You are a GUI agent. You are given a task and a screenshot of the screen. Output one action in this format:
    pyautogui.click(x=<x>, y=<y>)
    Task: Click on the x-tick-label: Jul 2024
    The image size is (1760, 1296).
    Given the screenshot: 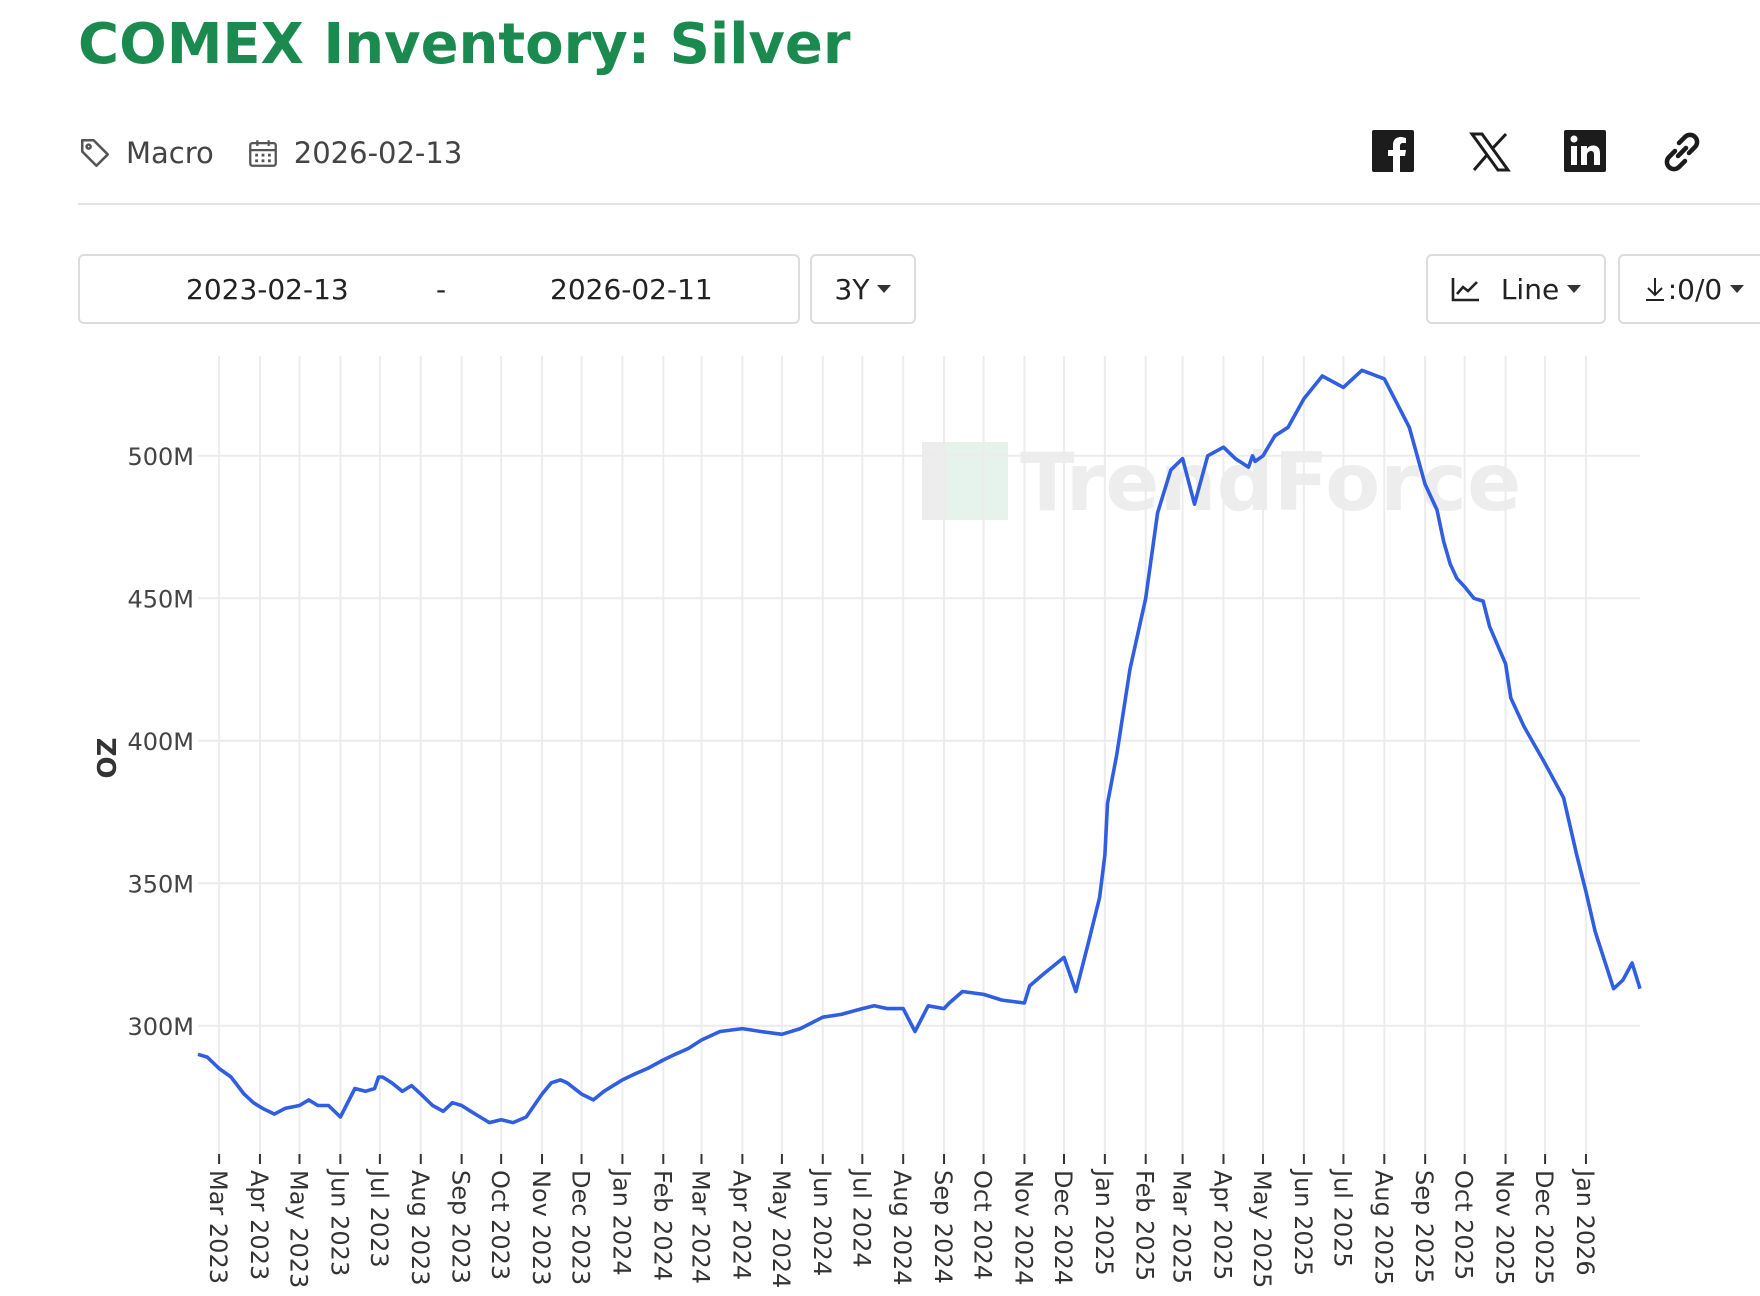 What is the action you would take?
    pyautogui.click(x=861, y=1218)
    